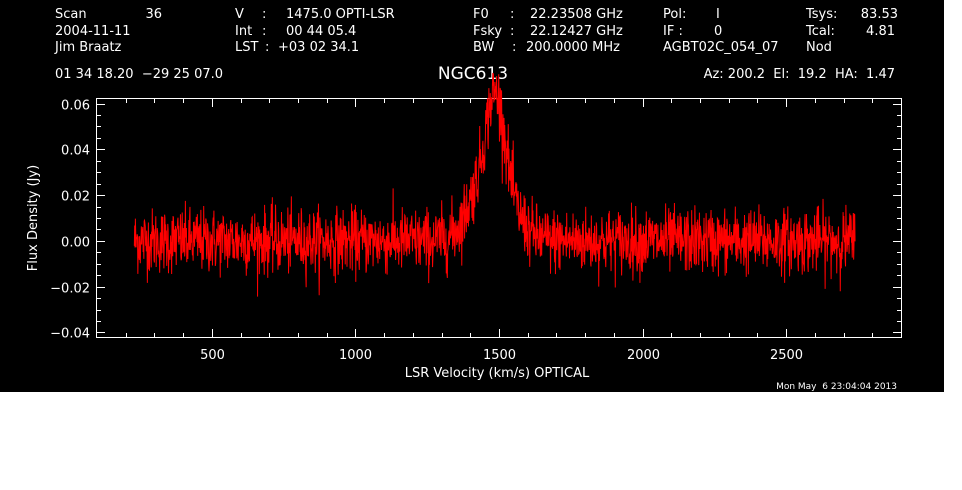 The image size is (962, 490). What do you see at coordinates (674, 14) in the screenshot?
I see `polarization-label: Pol:` at bounding box center [674, 14].